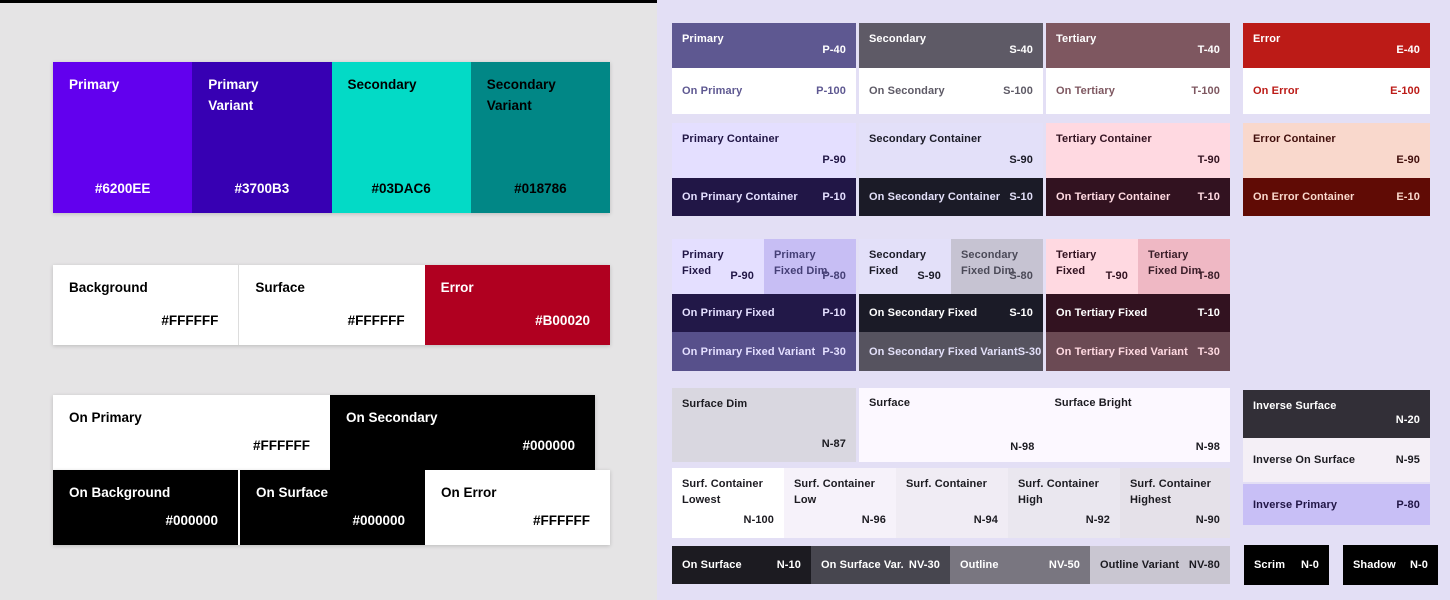 This screenshot has width=1450, height=600. Describe the element at coordinates (1064, 503) in the screenshot. I see `m3-surface-container-high-swatch: Surf. Container High N-92` at that location.